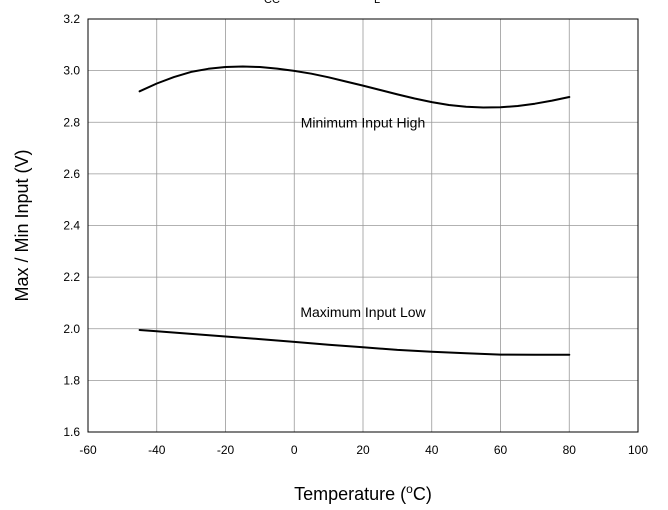 Image resolution: width=668 pixels, height=510 pixels. I want to click on annotations: Minimum Input High Maximum Input Low, so click(363, 217).